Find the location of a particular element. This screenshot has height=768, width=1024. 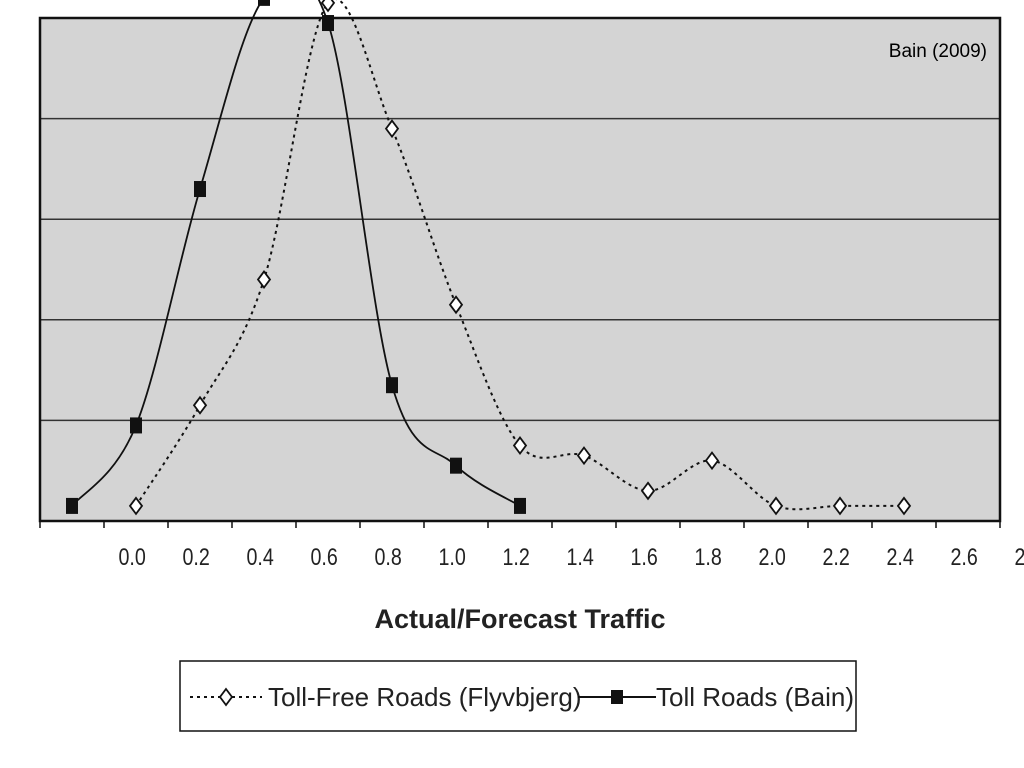

legend-marker-toll is located at coordinates (617, 697).